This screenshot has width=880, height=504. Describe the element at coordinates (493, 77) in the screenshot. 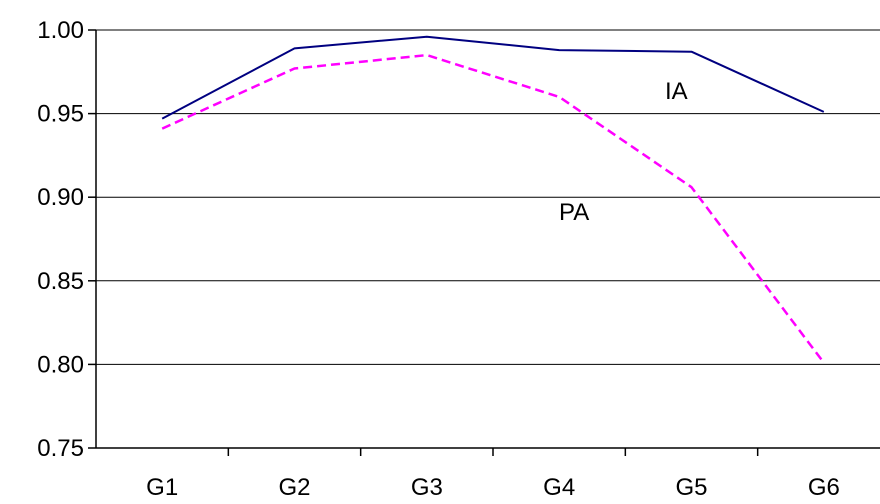

I see `series-line-ia` at that location.